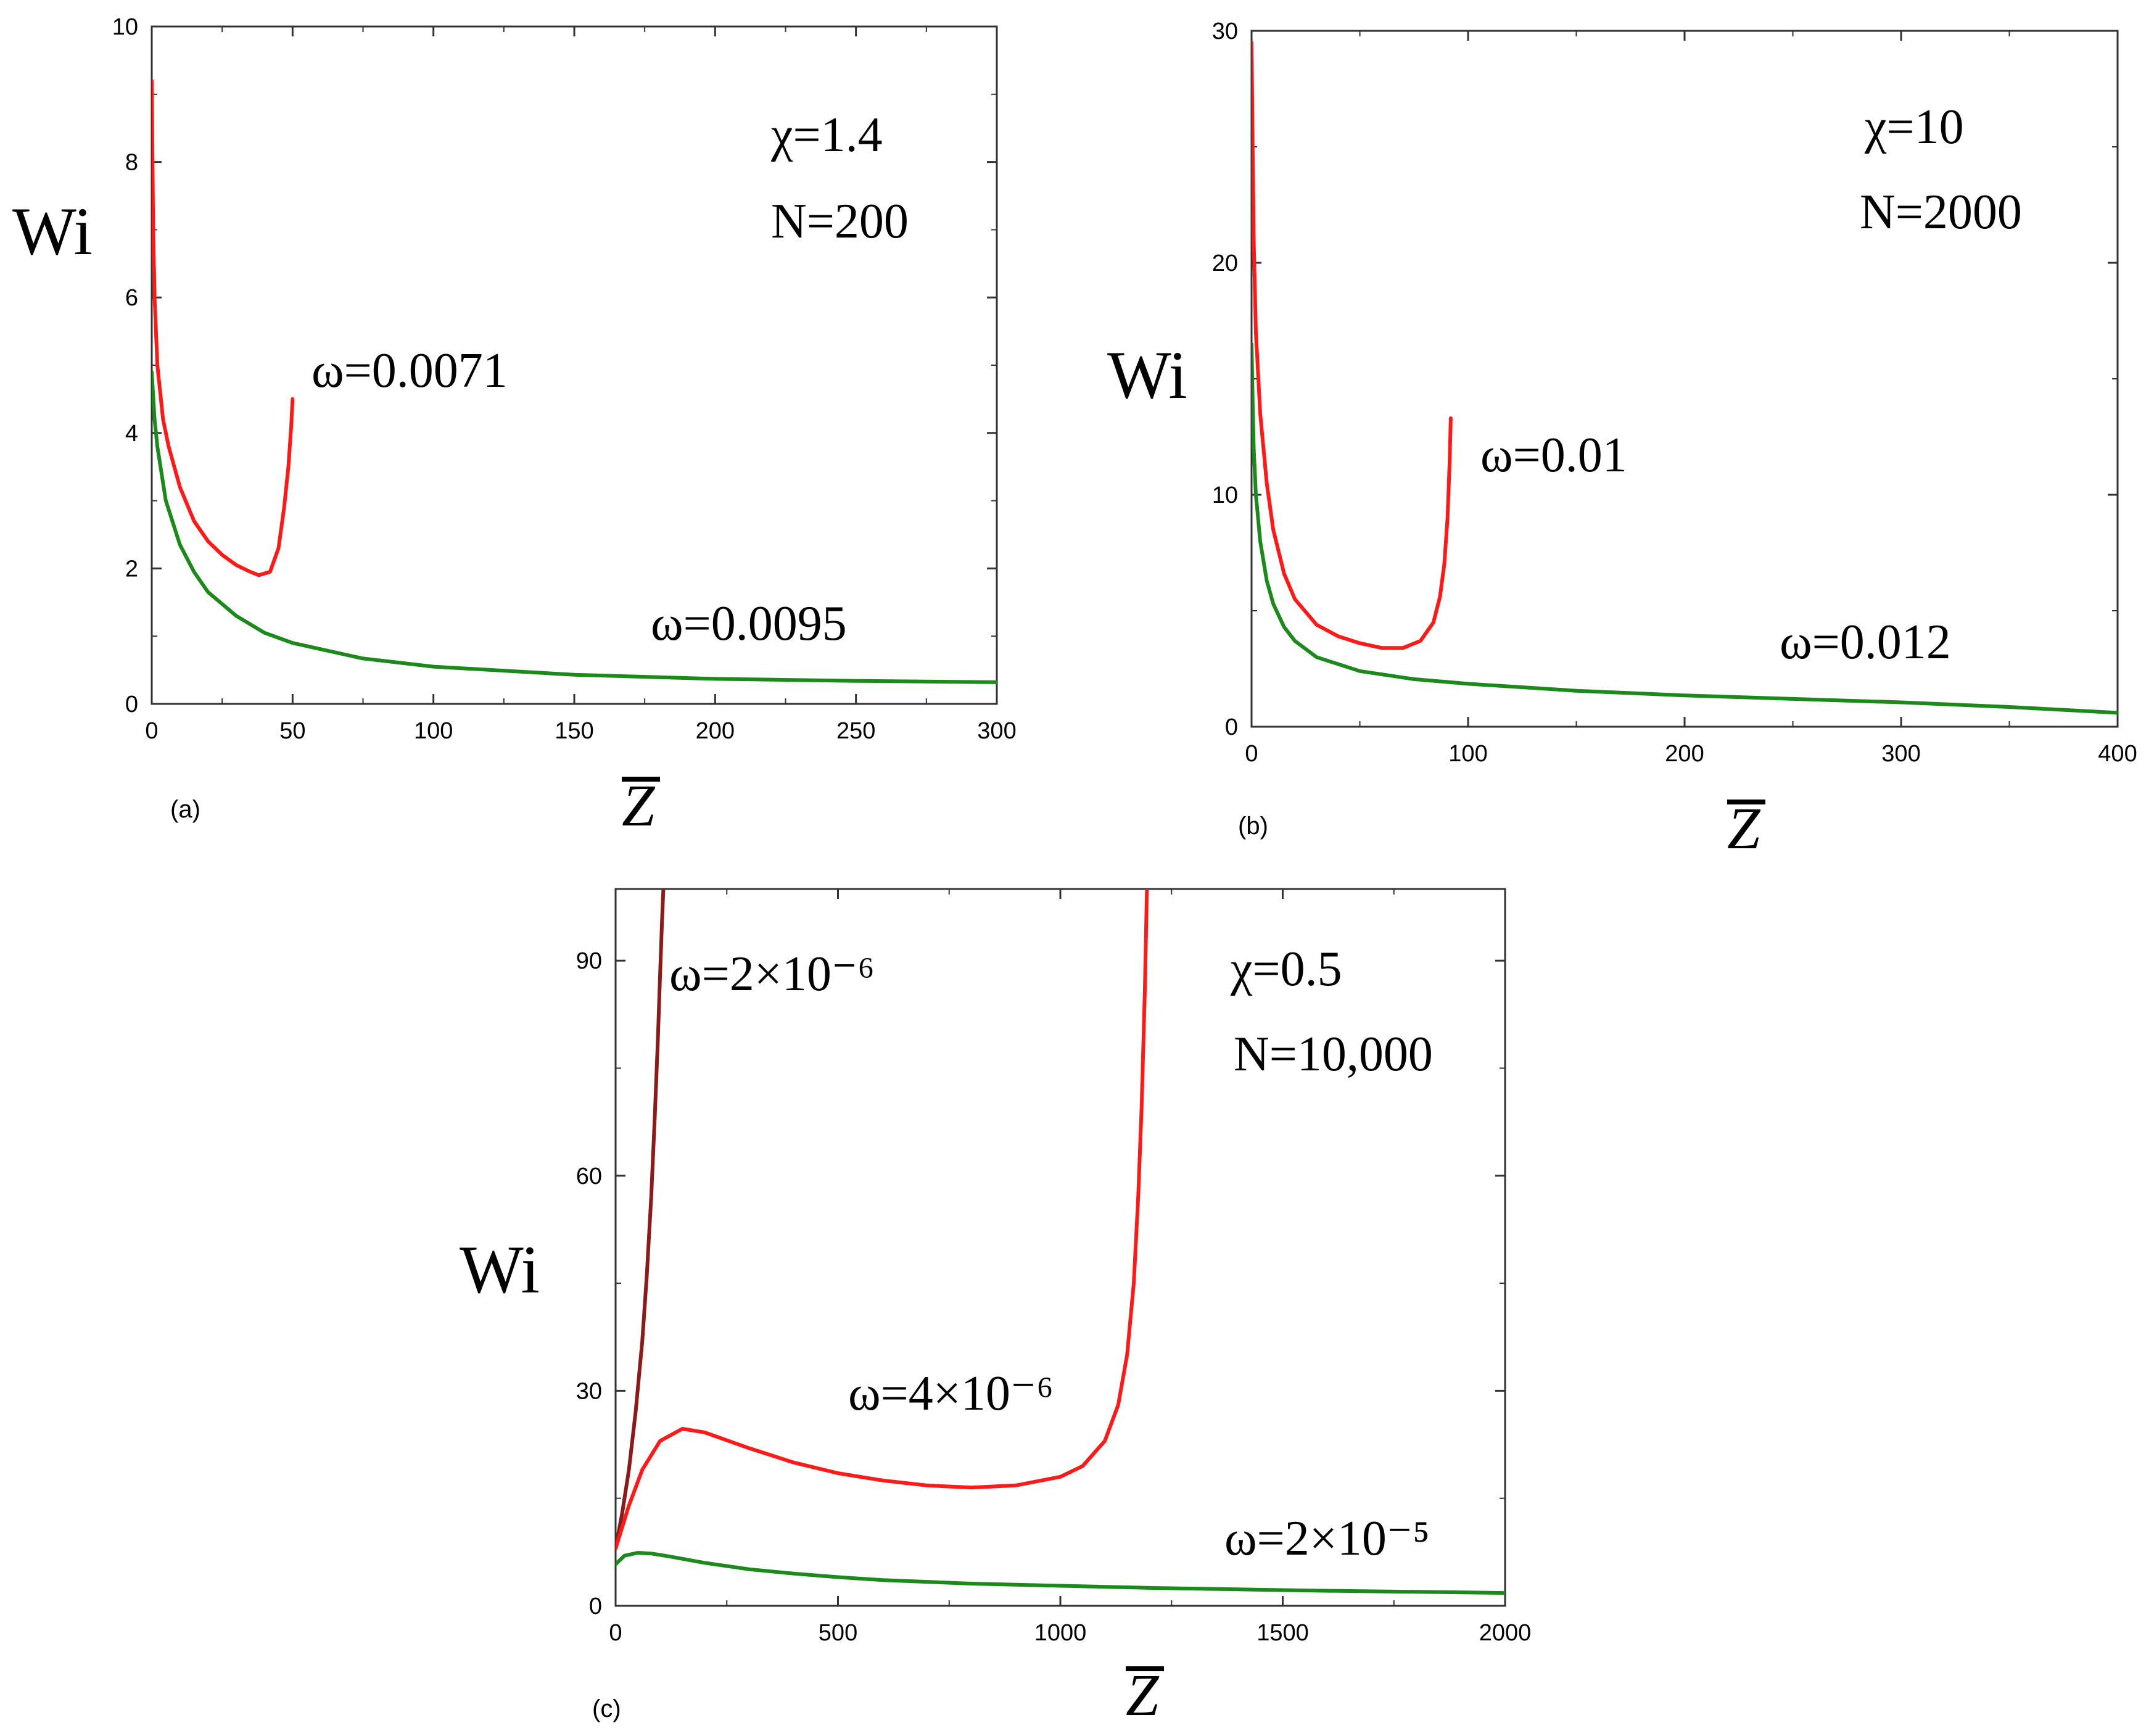 This screenshot has width=2154, height=1736. I want to click on panel-c-dark-red-curve-label: ω=2×10⁻⁶, so click(772, 974).